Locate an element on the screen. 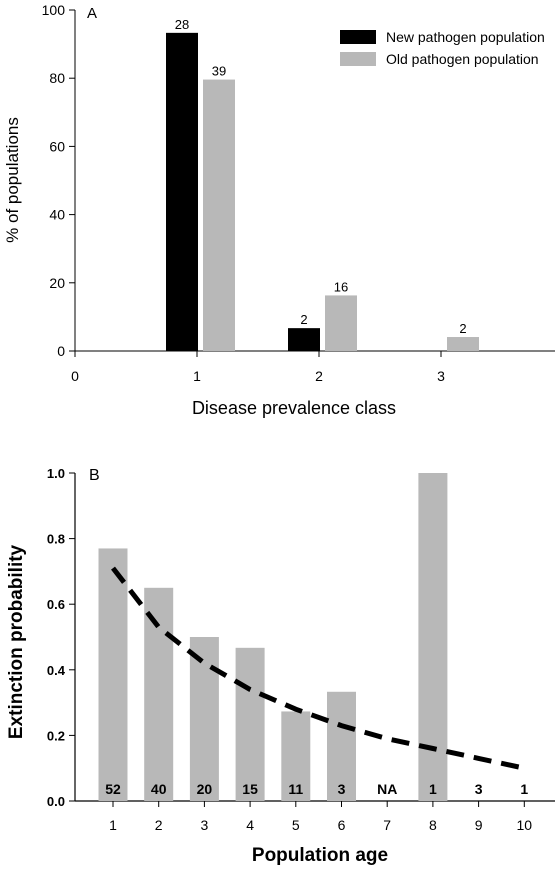 The height and width of the screenshot is (870, 557). y-axis-title: % of populations is located at coordinates (12, 180).